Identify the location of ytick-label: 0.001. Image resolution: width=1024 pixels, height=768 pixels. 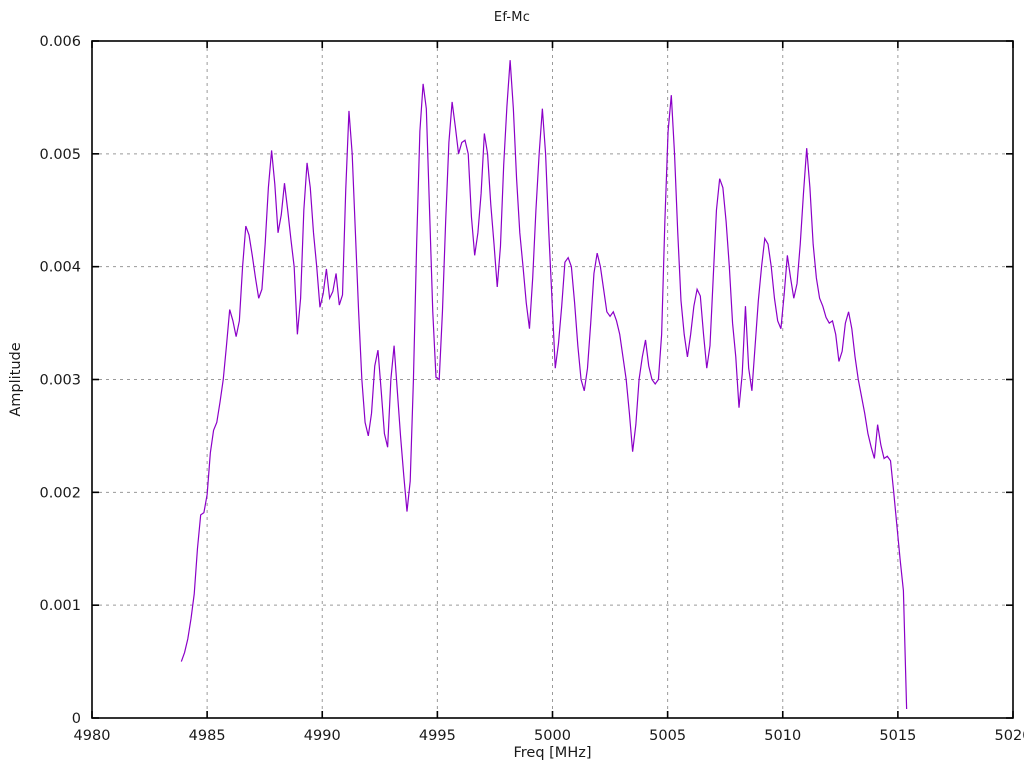
(60, 606).